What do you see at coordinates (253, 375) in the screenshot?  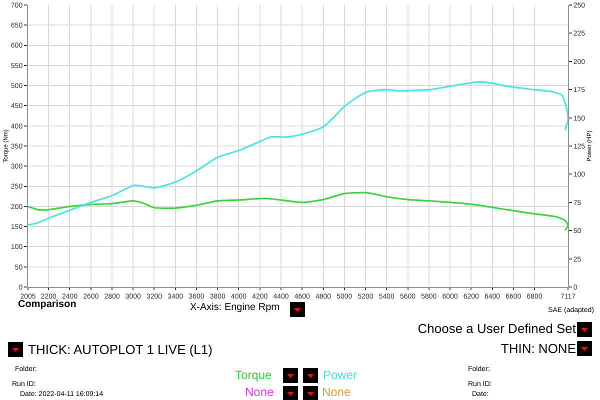 I see `text: Torque` at bounding box center [253, 375].